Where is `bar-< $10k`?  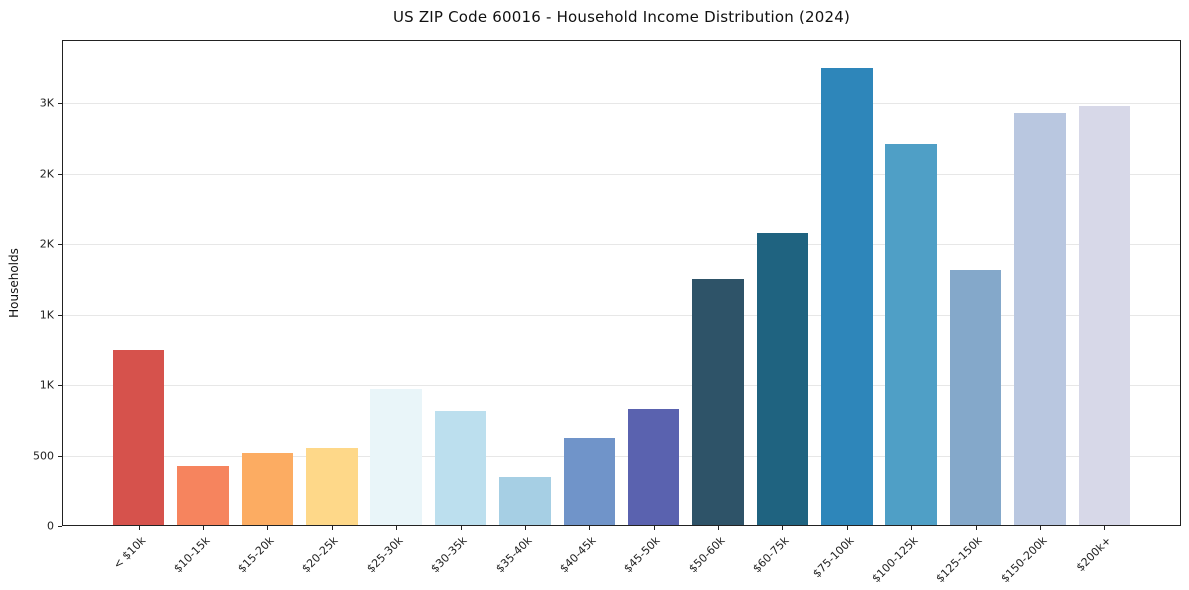 bar-< $10k is located at coordinates (138, 437).